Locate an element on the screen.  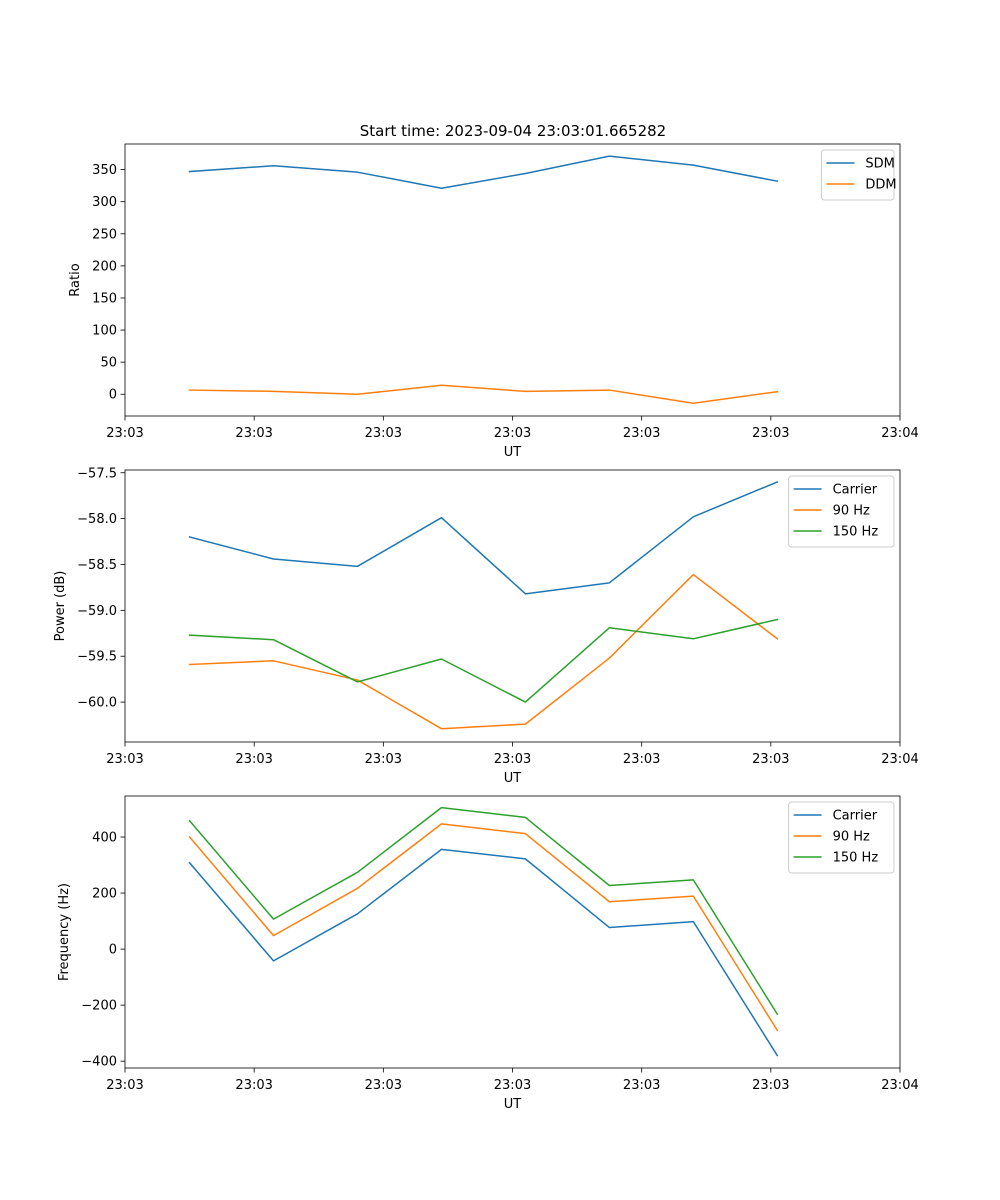
y-axis-label: Power (dB) is located at coordinates (60, 606).